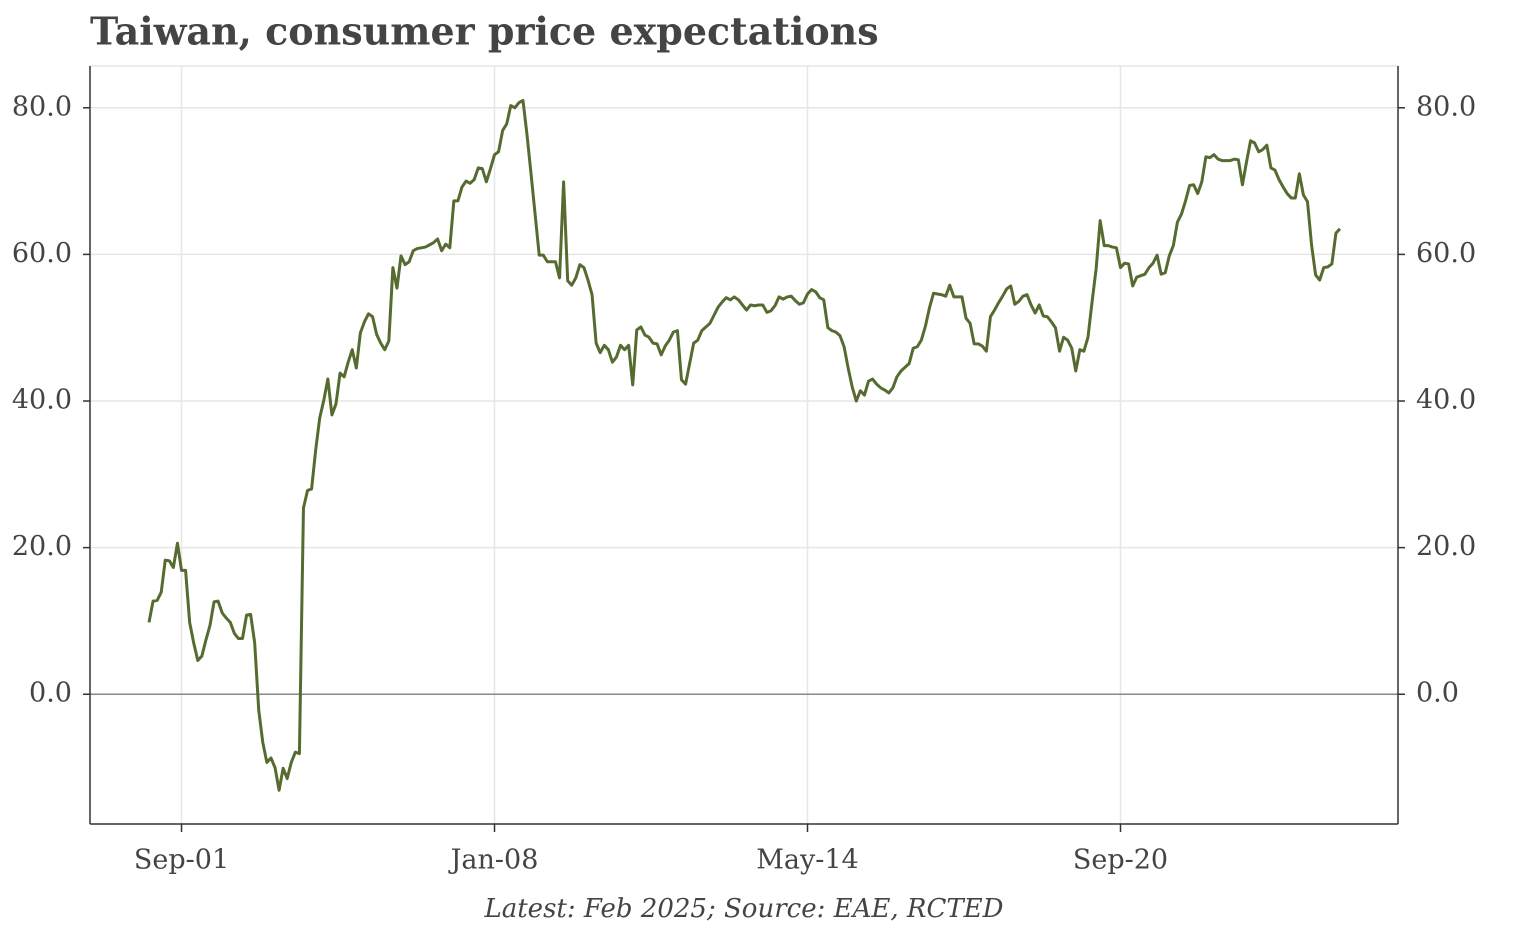 Image resolution: width=1534 pixels, height=930 pixels. Describe the element at coordinates (743, 909) in the screenshot. I see `source-note: Latest: Feb 2025; Source: EAE, RCTED` at that location.